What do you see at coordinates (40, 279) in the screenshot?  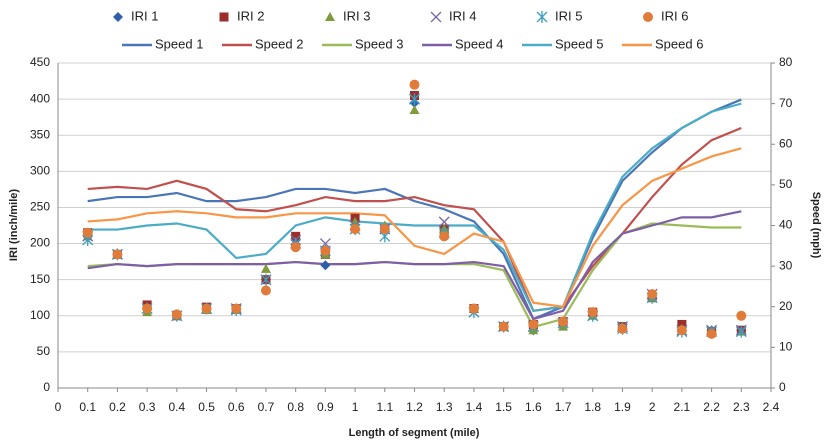 I see `y-tick-label: 150` at bounding box center [40, 279].